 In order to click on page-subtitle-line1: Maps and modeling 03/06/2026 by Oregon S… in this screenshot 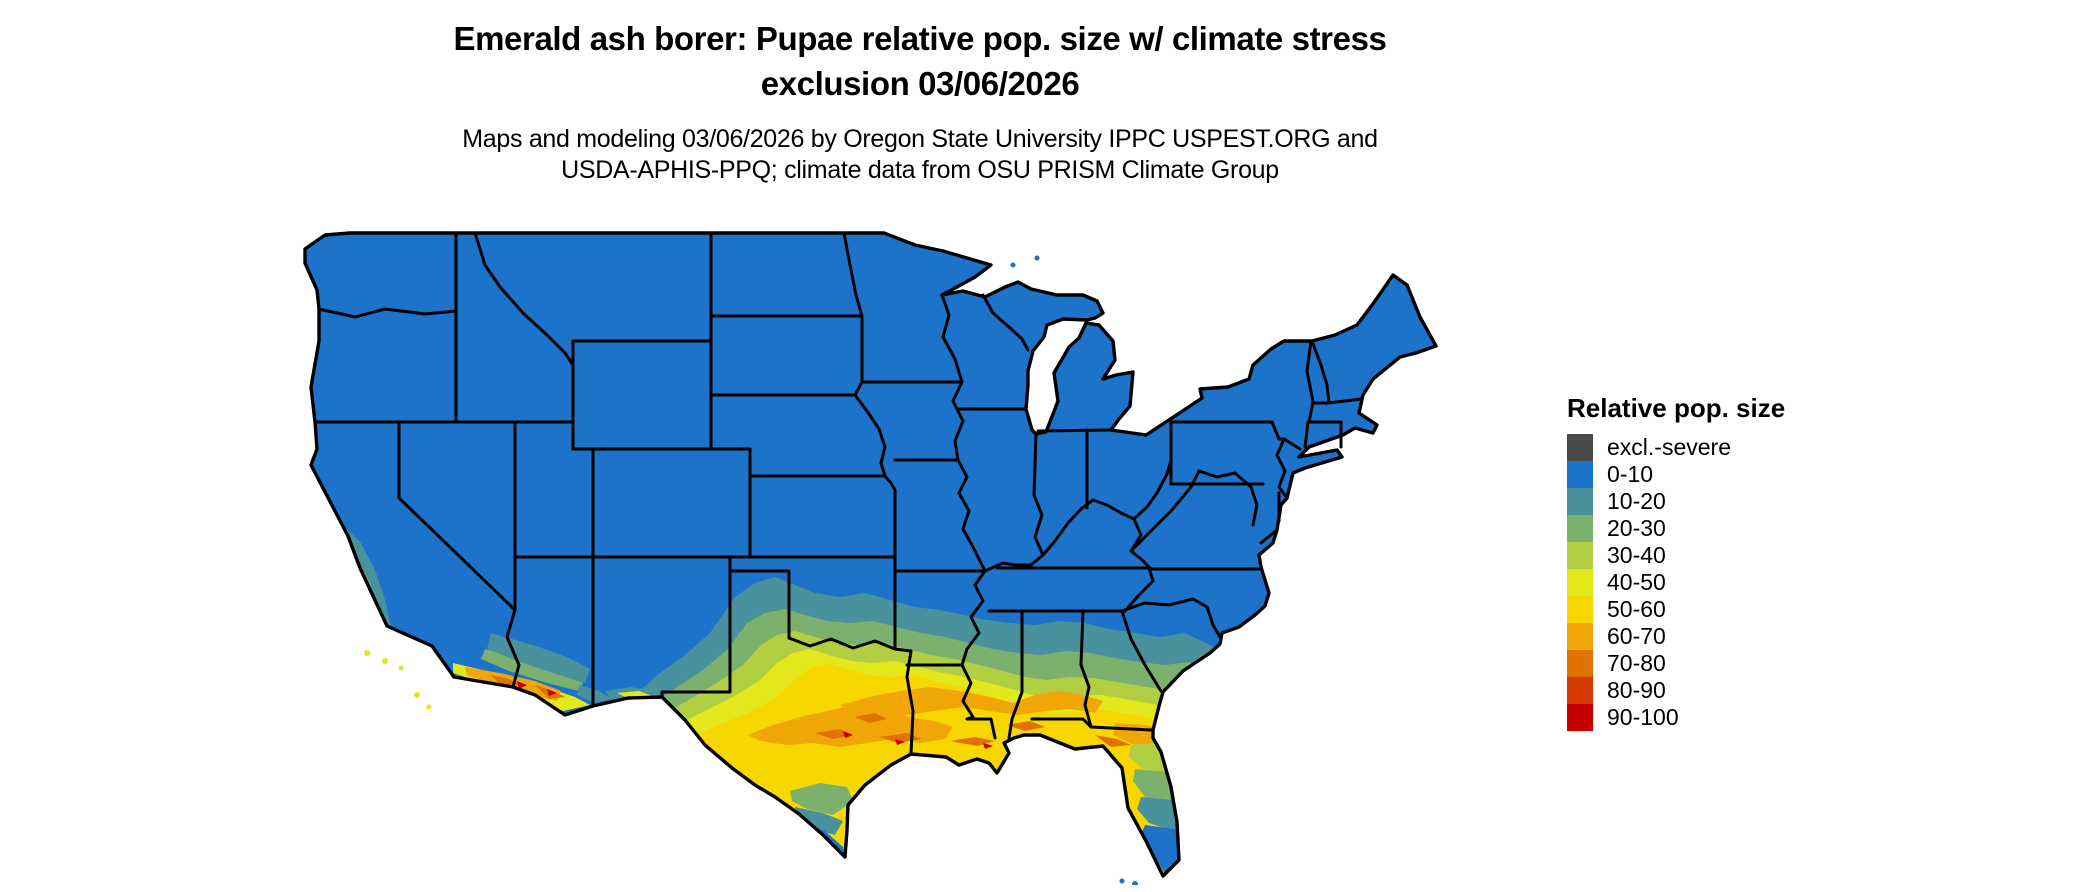, I will do `click(920, 139)`.